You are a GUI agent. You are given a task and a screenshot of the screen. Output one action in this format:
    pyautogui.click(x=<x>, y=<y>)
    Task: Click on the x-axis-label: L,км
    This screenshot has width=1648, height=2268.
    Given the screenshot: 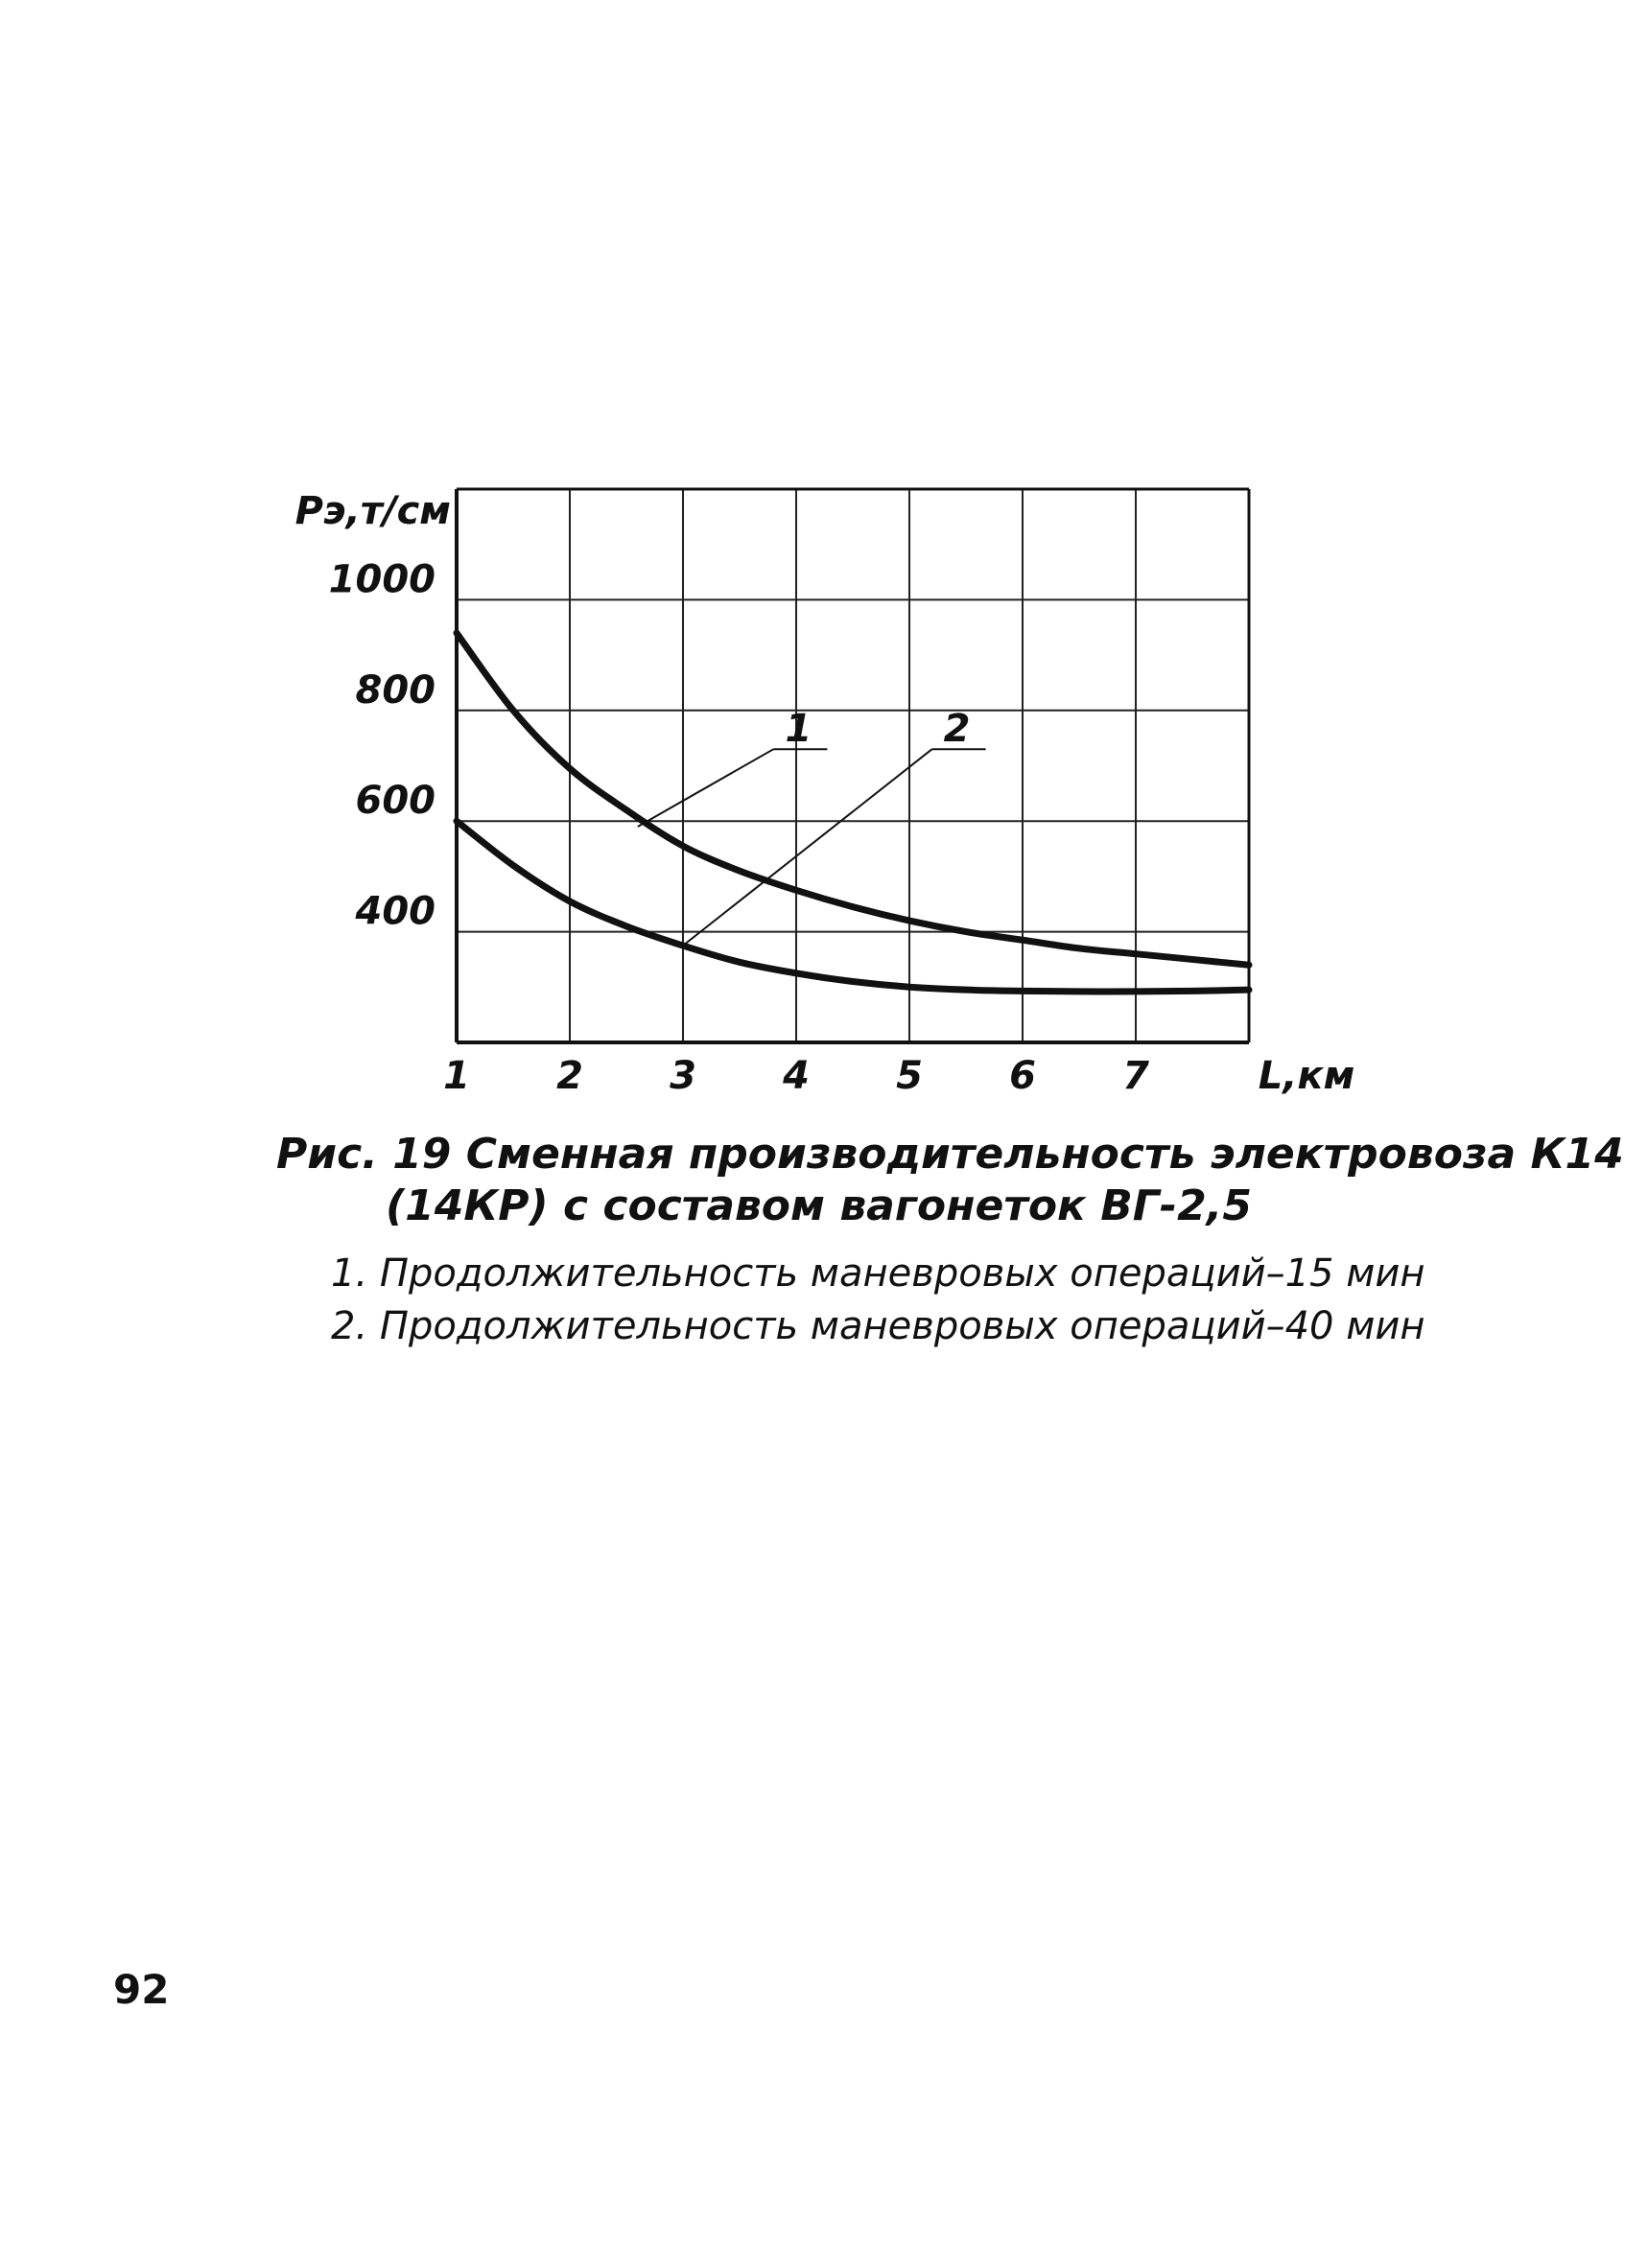 What is the action you would take?
    pyautogui.click(x=1307, y=1076)
    